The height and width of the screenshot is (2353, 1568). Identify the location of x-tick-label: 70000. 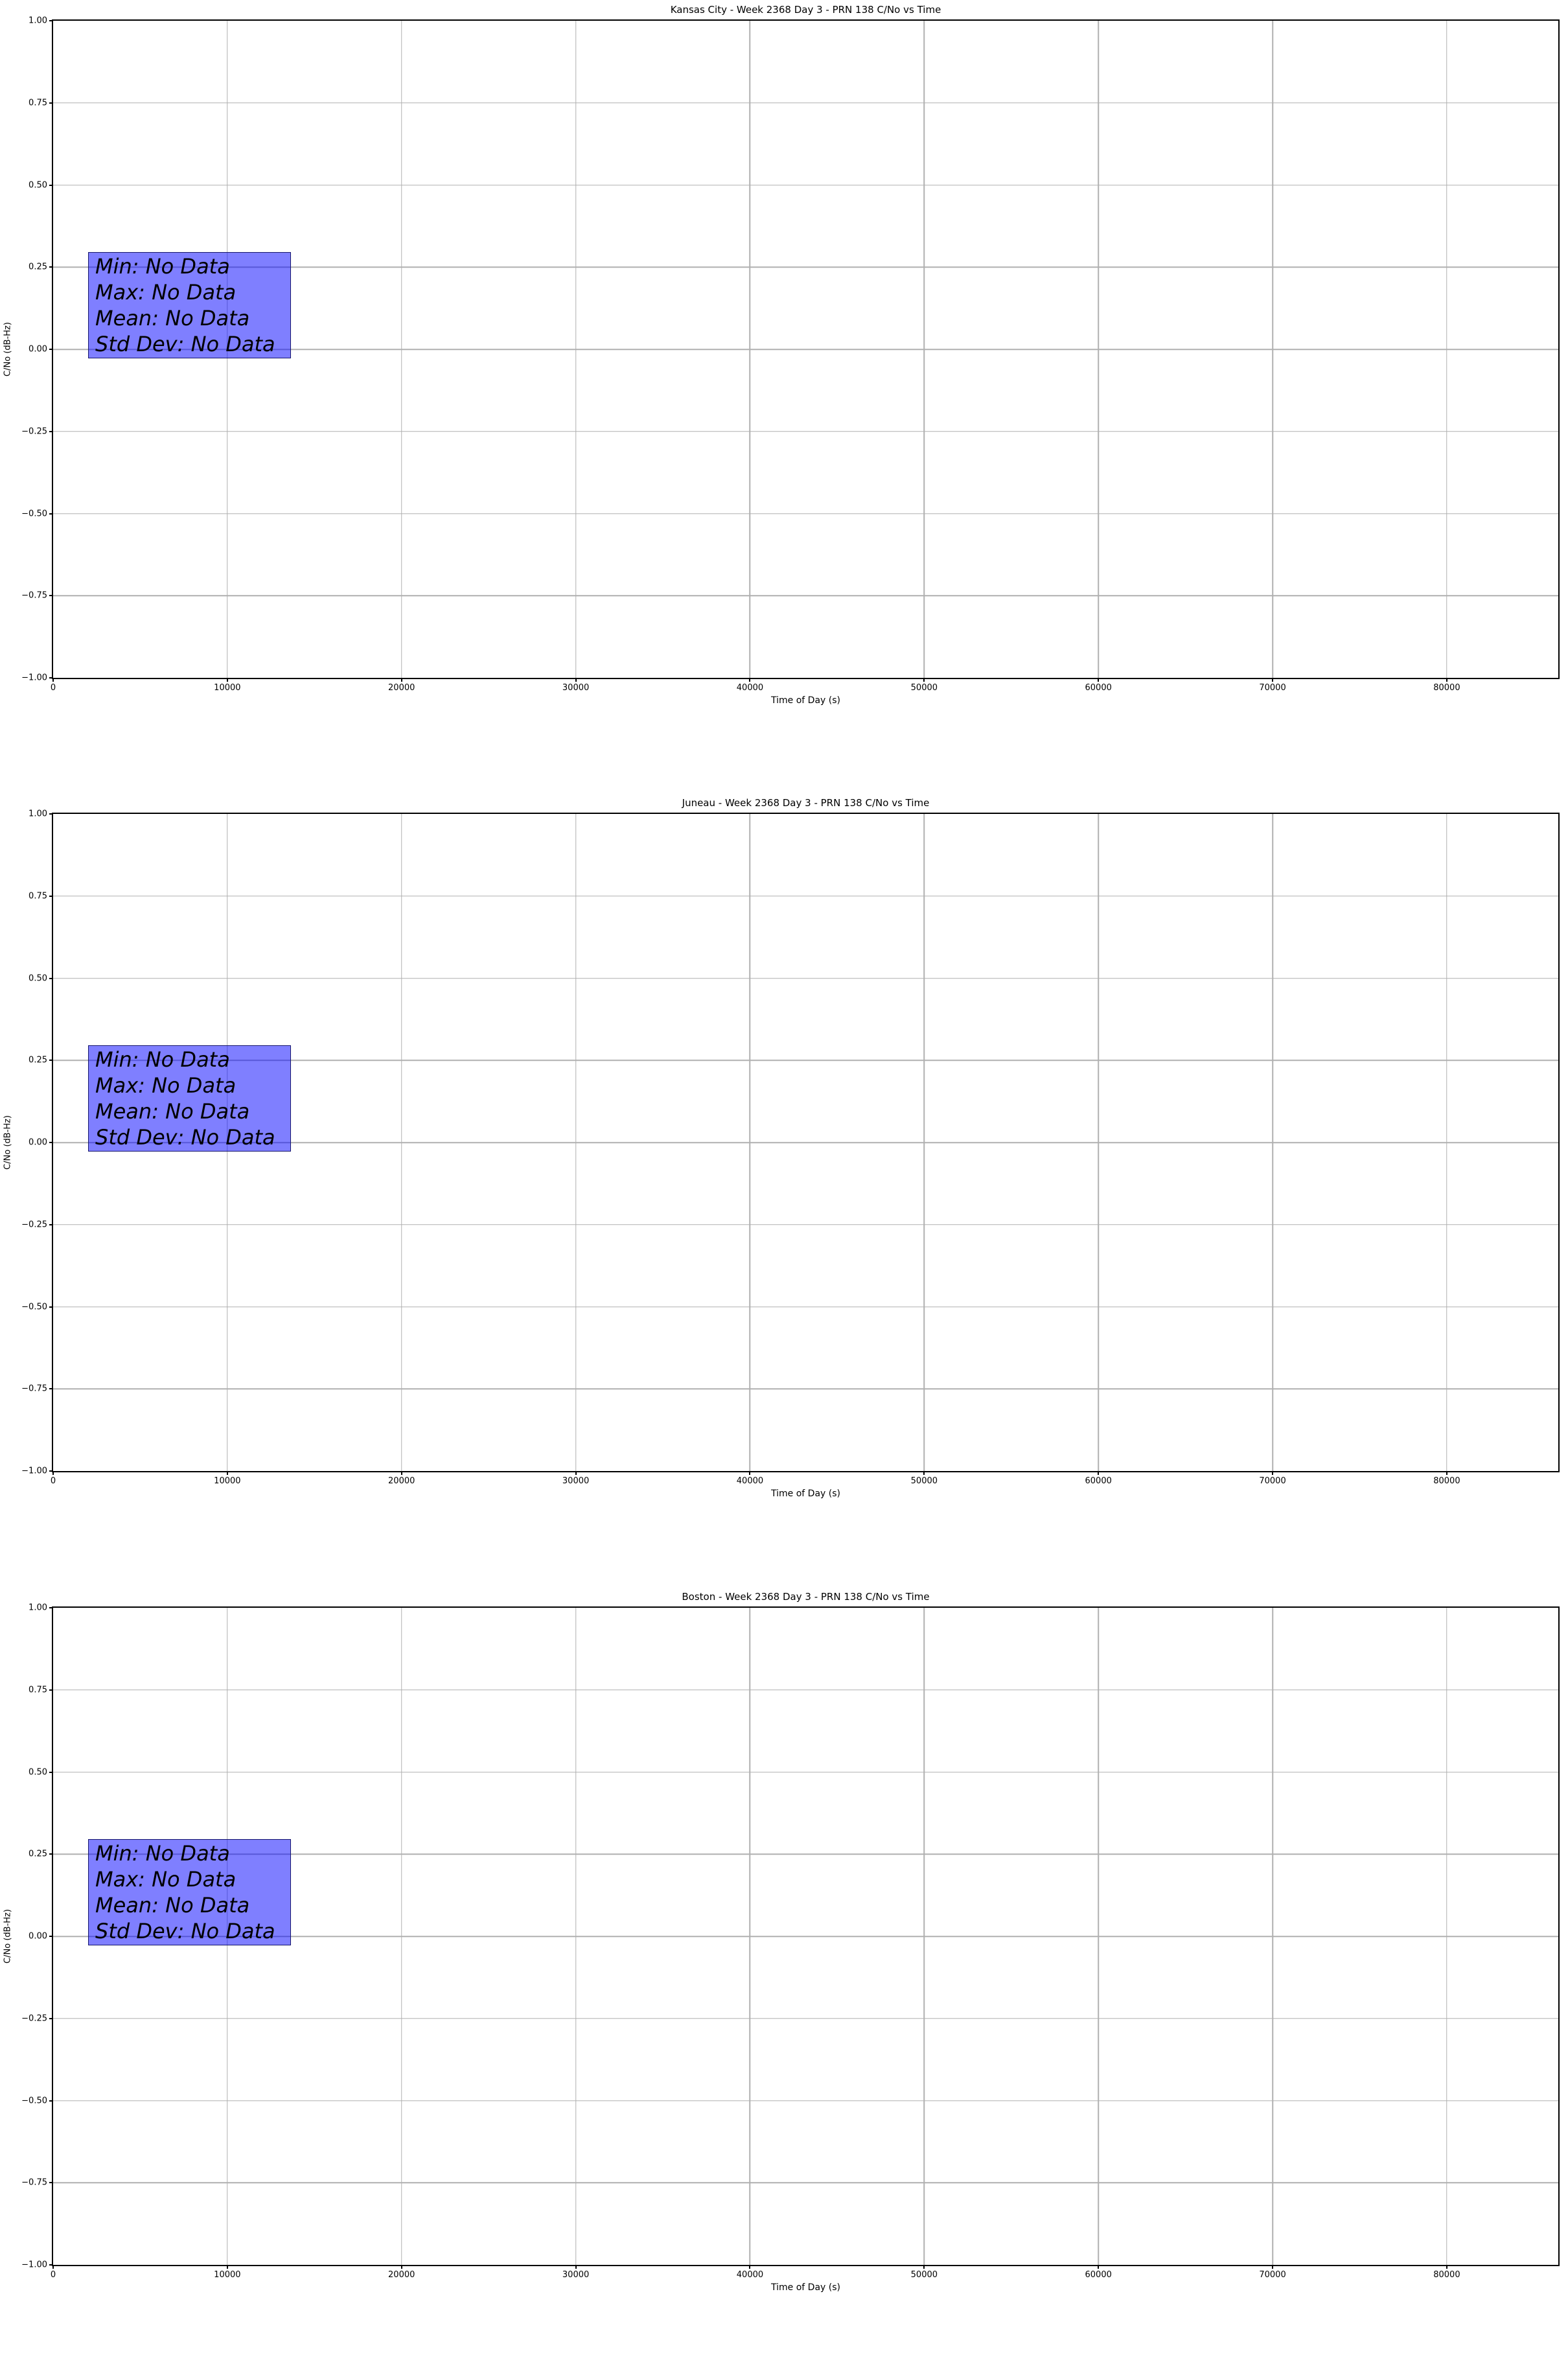
(1272, 1481).